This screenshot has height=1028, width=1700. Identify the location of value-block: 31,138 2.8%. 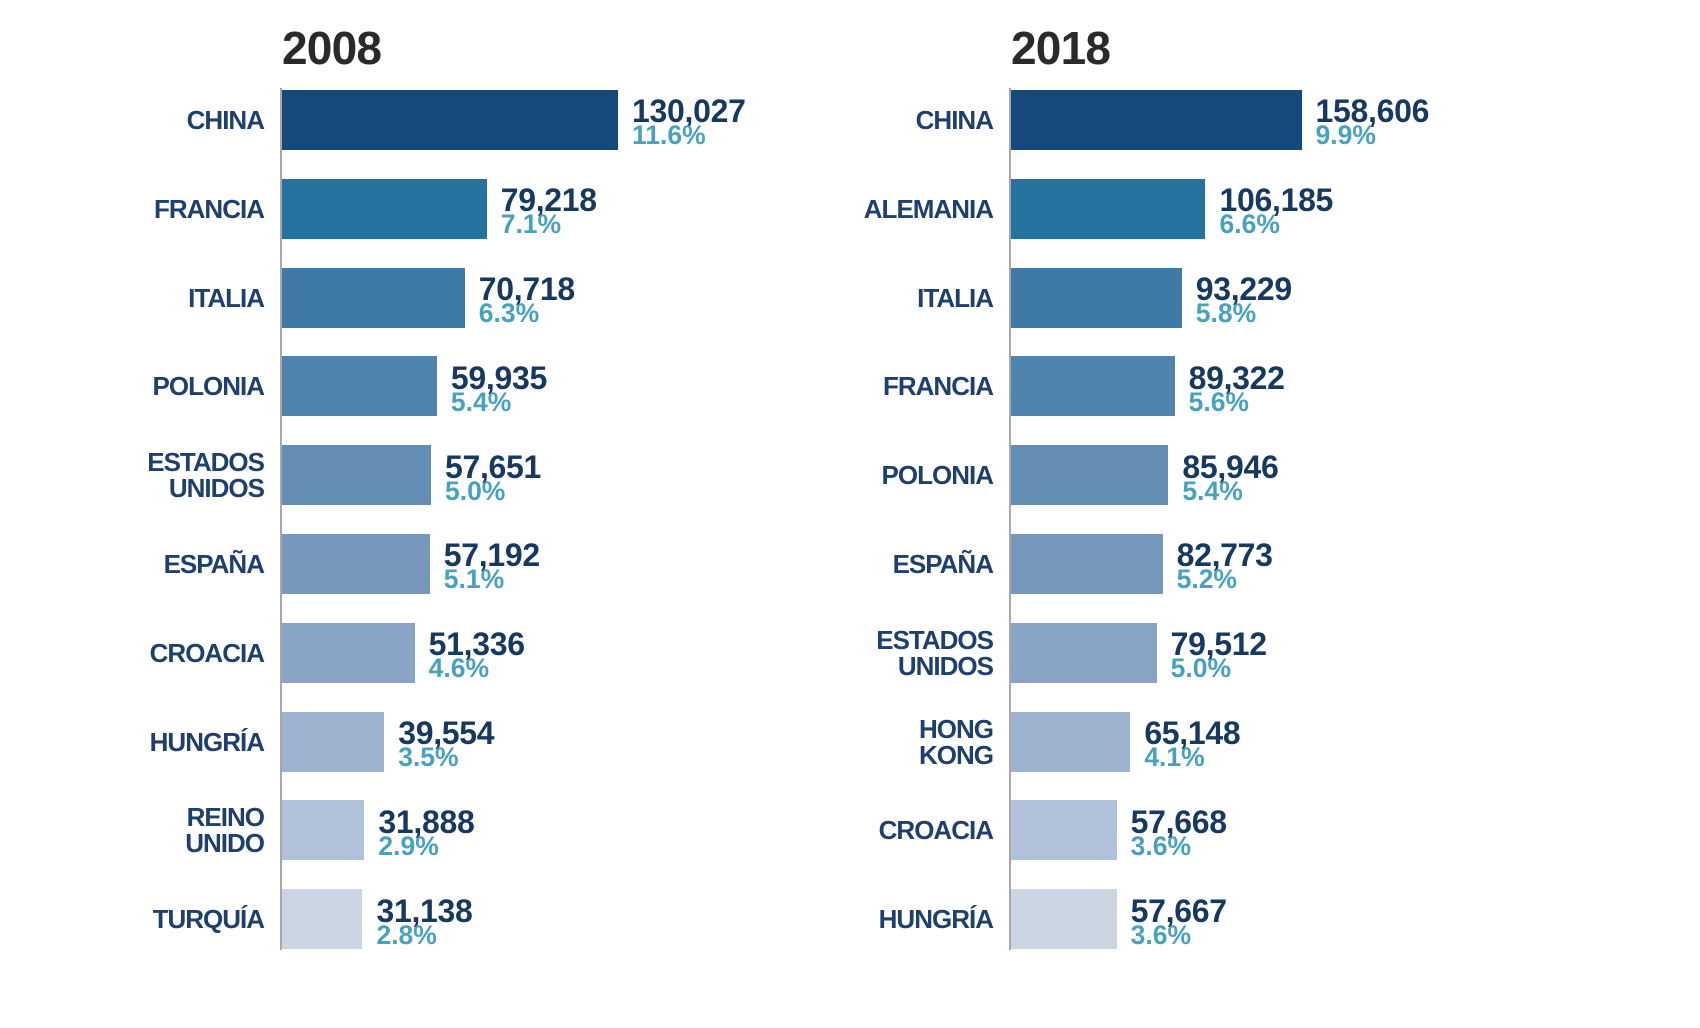
(424, 921).